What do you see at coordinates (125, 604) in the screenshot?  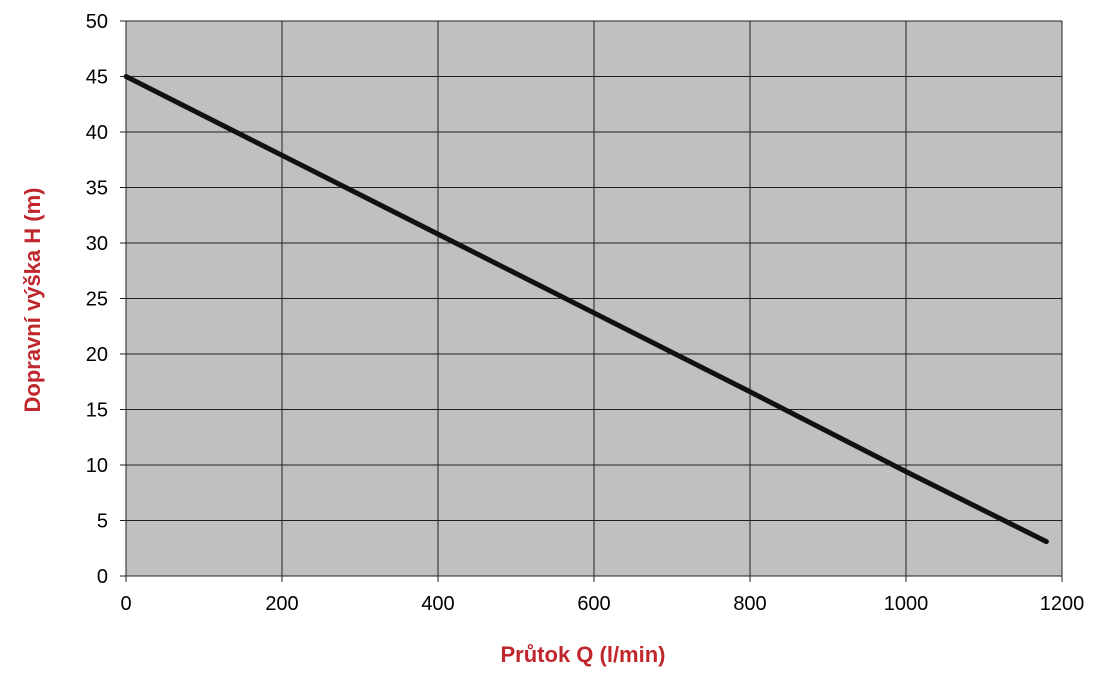 I see `x-tick-label: 0` at bounding box center [125, 604].